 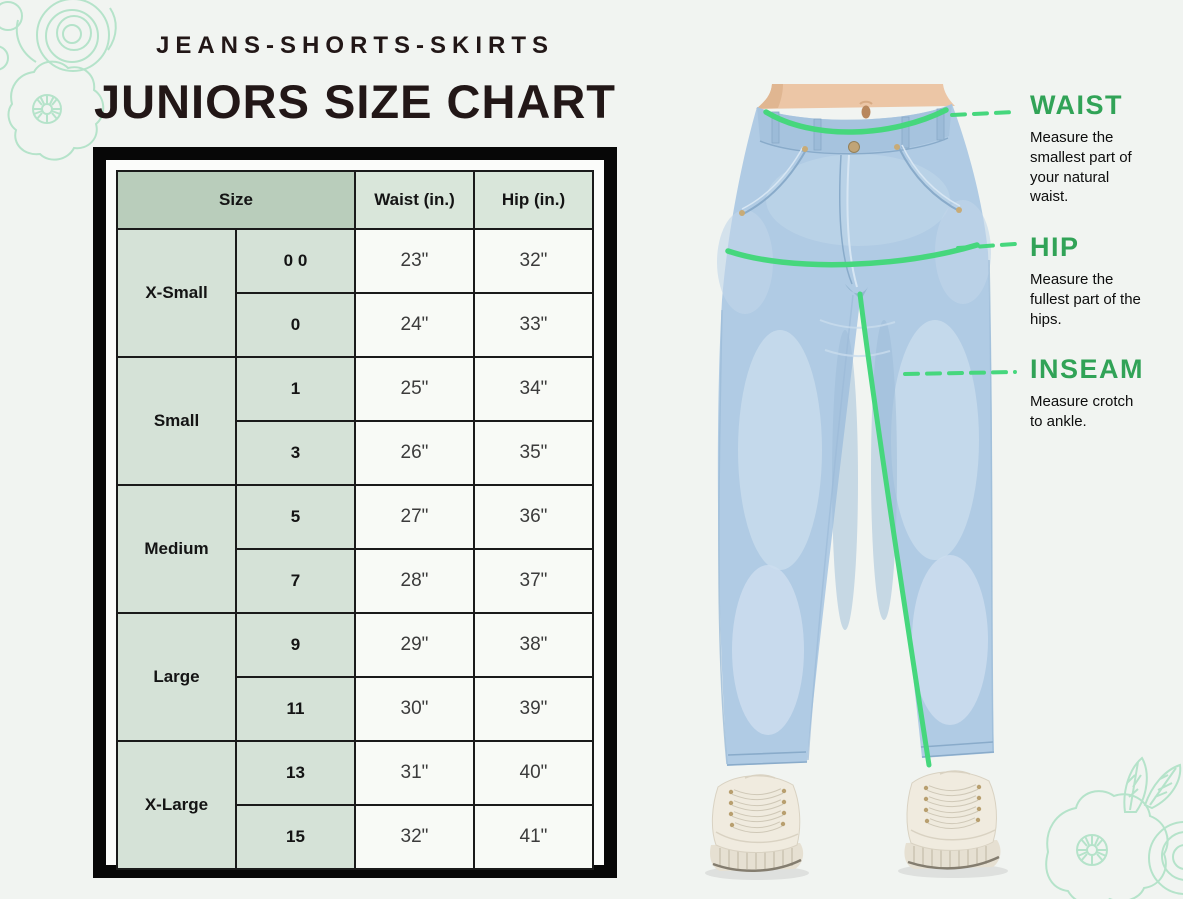 I want to click on hip-cell: 40", so click(x=533, y=773).